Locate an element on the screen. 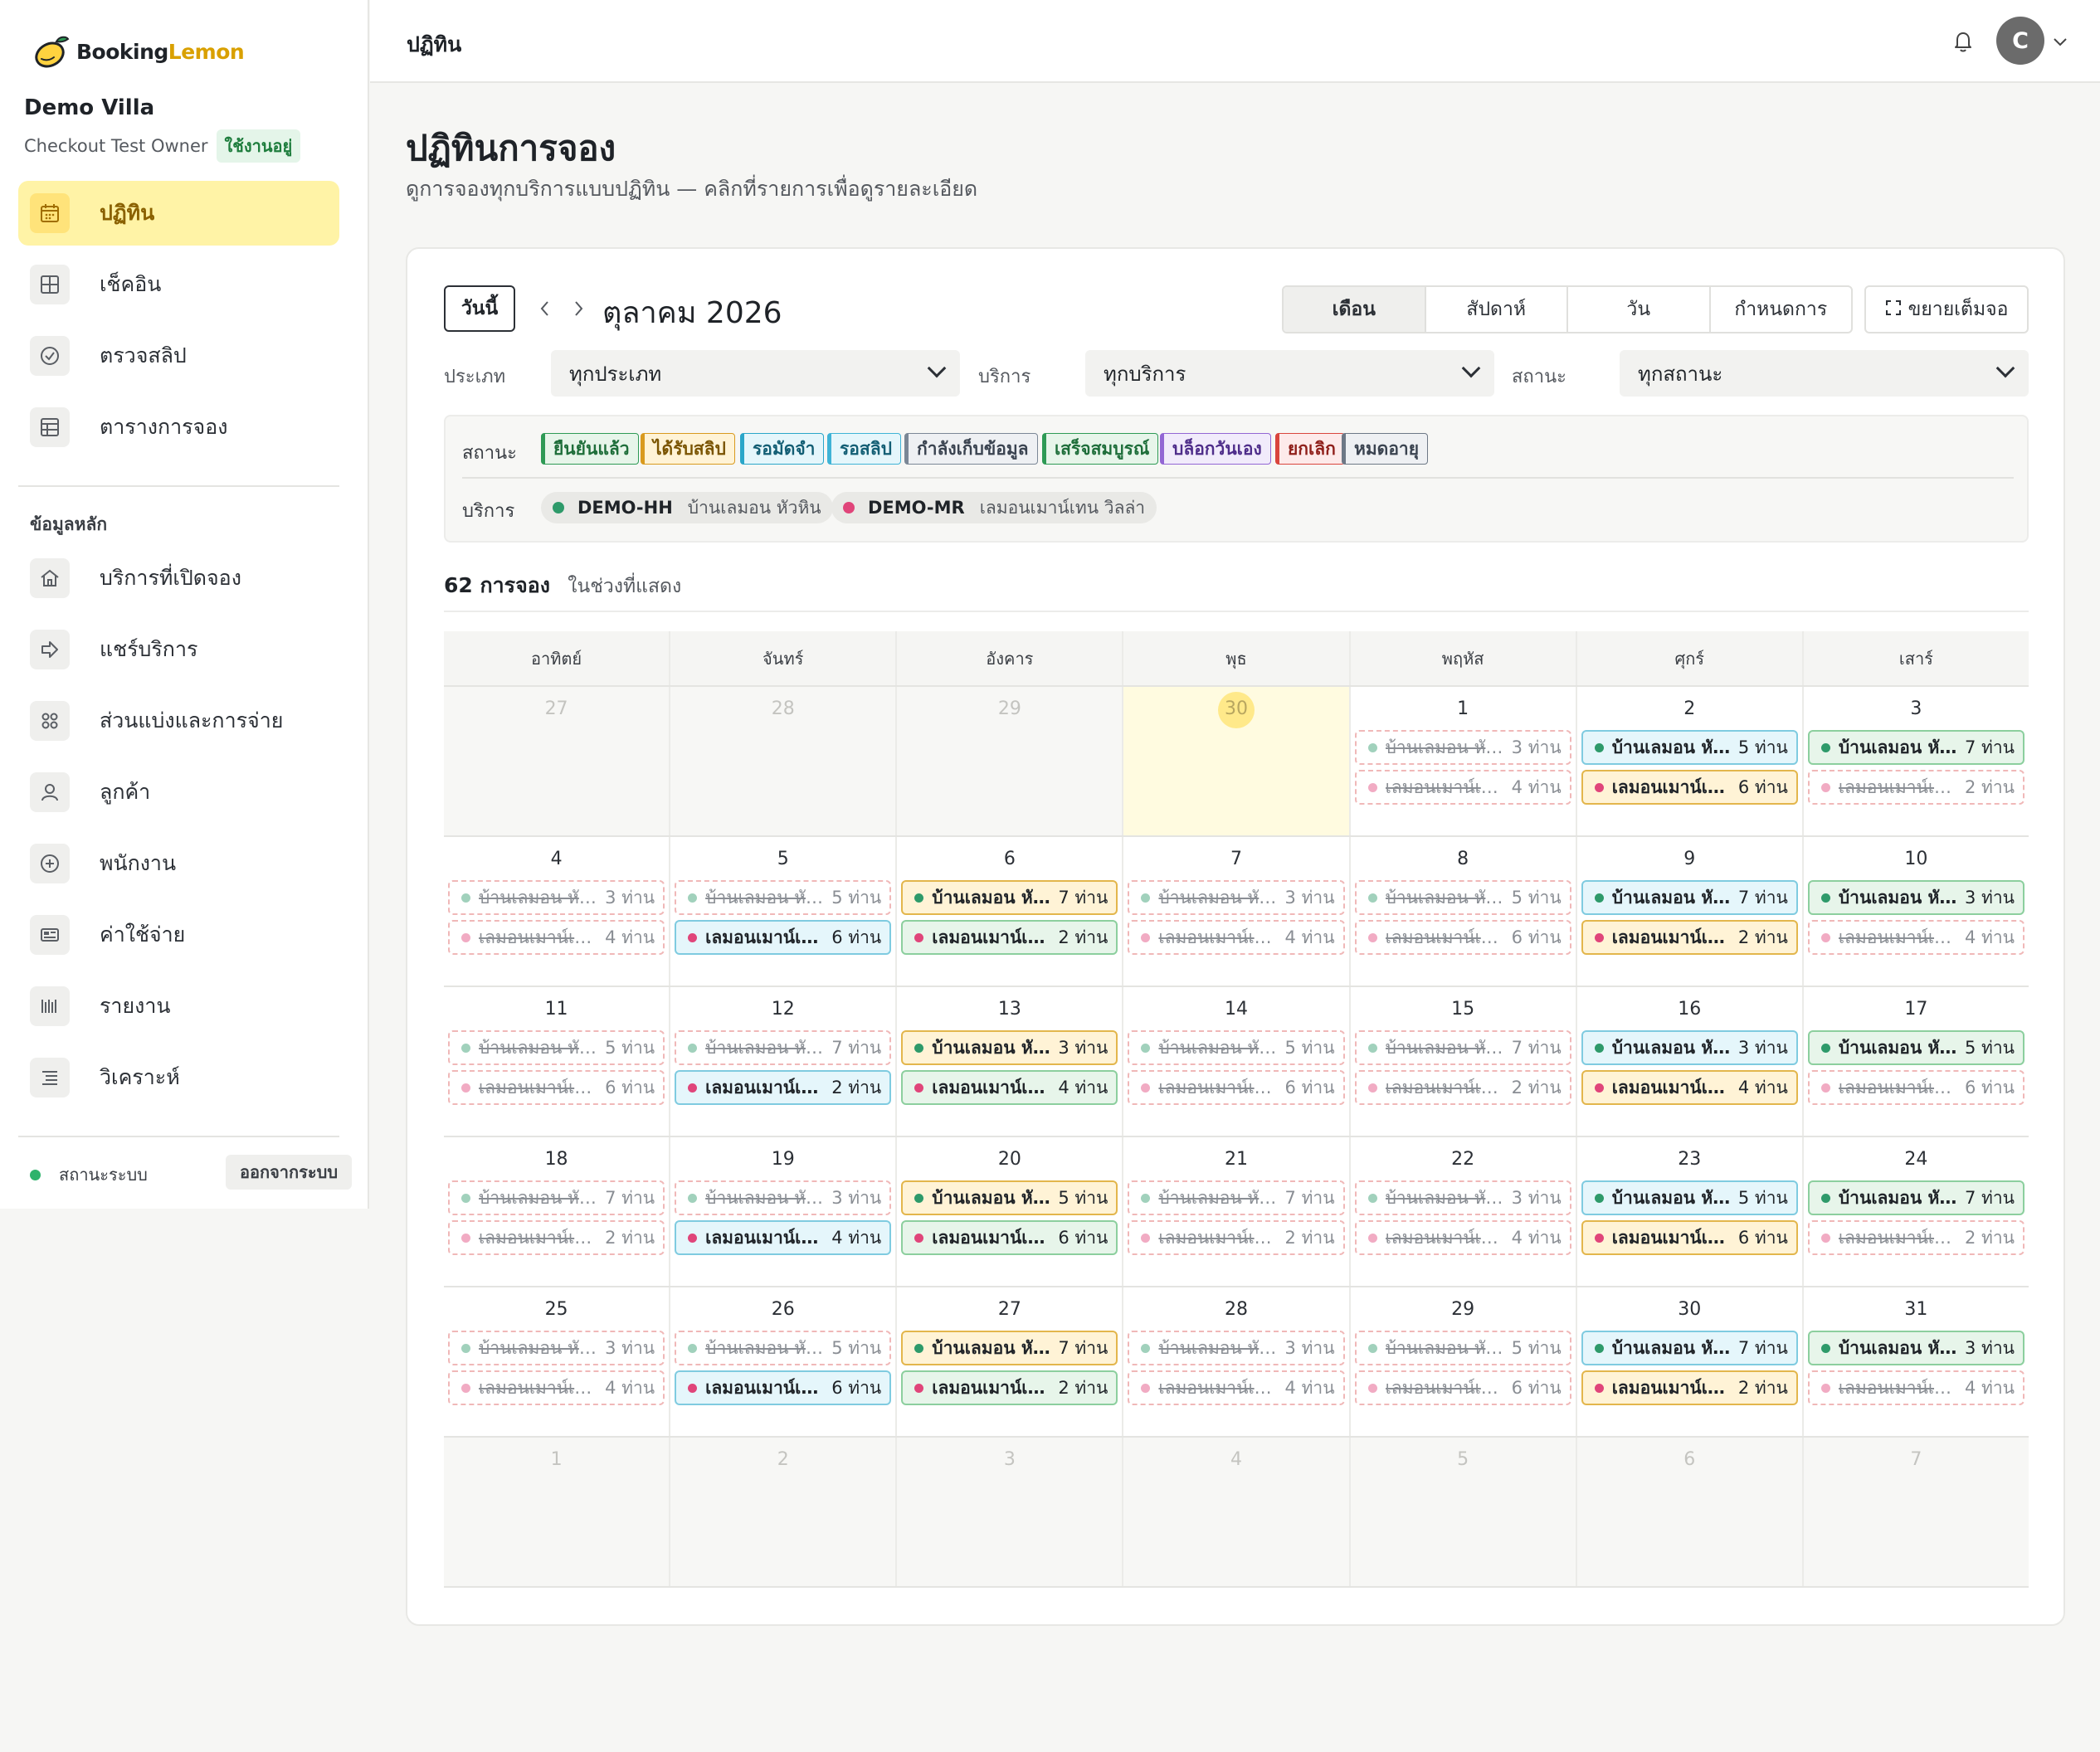 The image size is (2100, 1752). calendar-day-cell: 28 is located at coordinates (784, 761).